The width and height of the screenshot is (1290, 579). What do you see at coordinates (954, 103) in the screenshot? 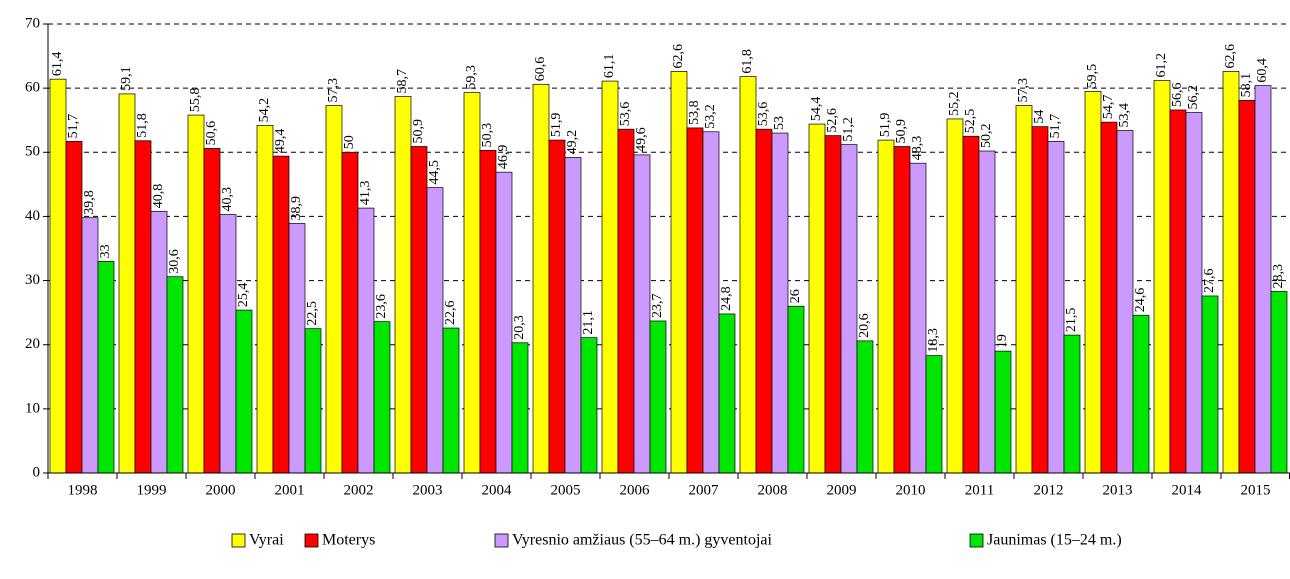
I see `value-label: 55,2` at bounding box center [954, 103].